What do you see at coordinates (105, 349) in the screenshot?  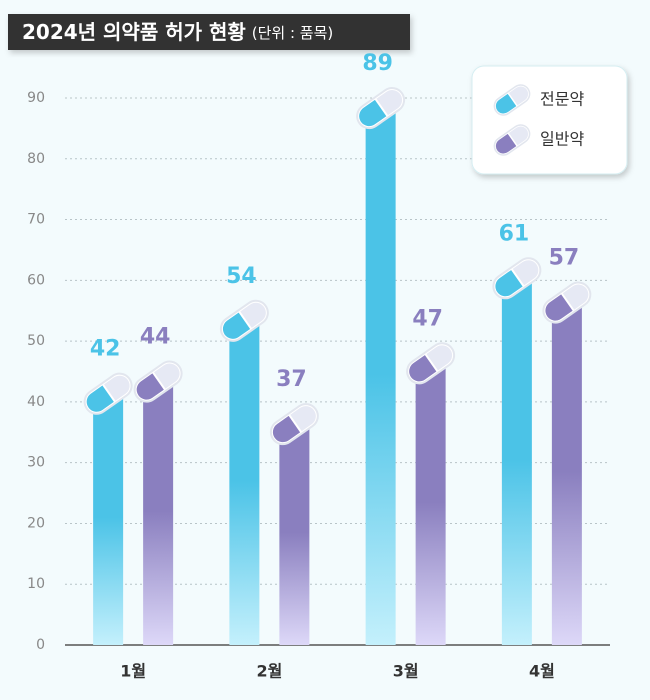 I see `value-label: 42` at bounding box center [105, 349].